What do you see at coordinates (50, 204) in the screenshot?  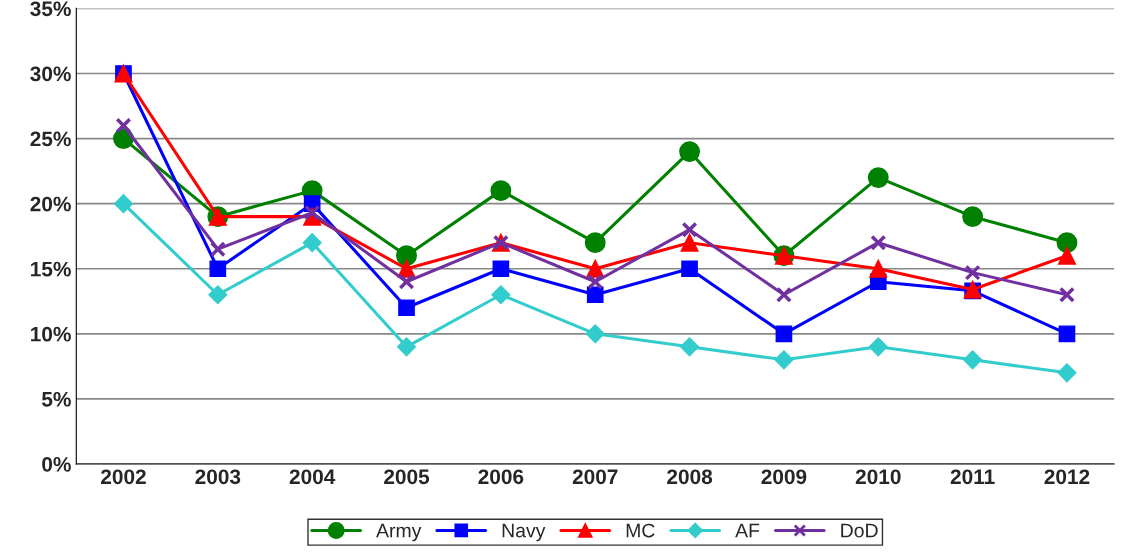 I see `y-tick-label: 20%` at bounding box center [50, 204].